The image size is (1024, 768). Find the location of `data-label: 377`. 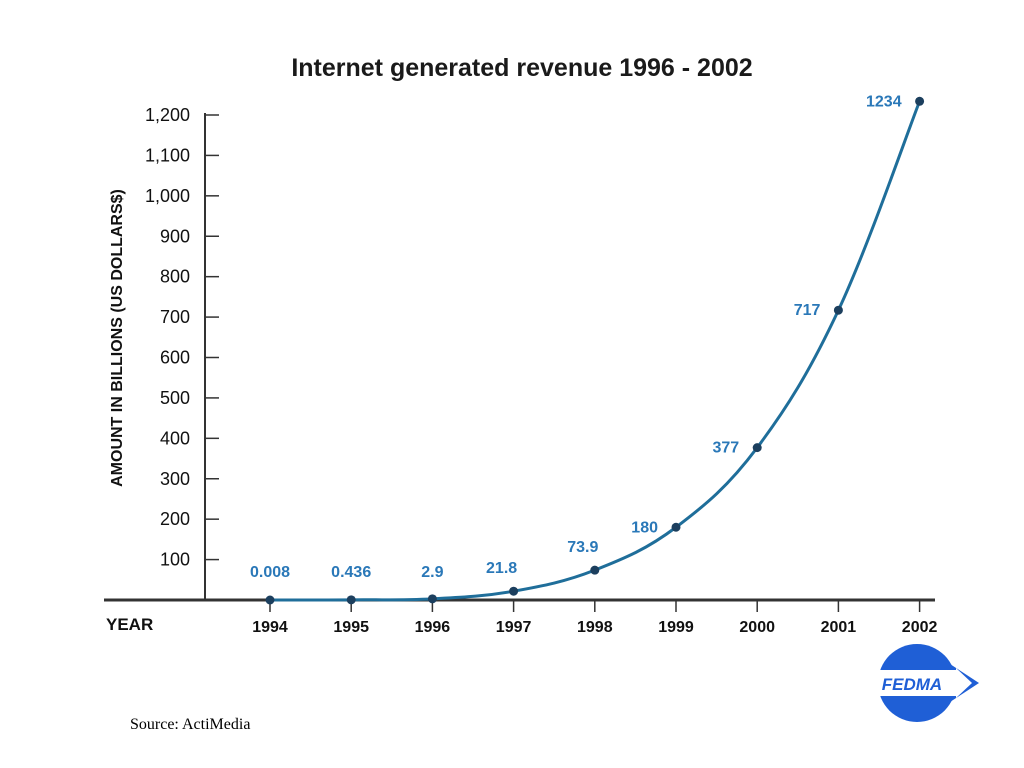

data-label: 377 is located at coordinates (725, 448).